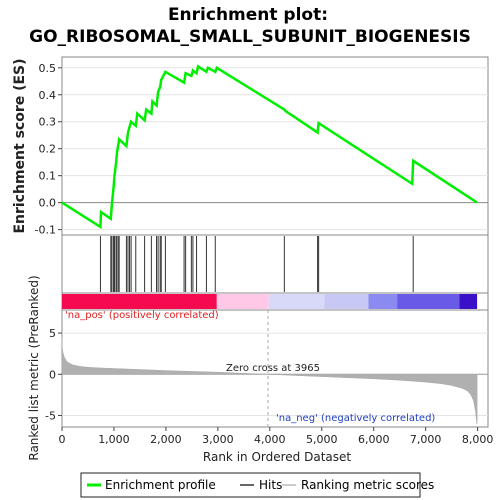 This screenshot has height=500, width=500. Describe the element at coordinates (269, 380) in the screenshot. I see `ranking-metric-area` at that location.